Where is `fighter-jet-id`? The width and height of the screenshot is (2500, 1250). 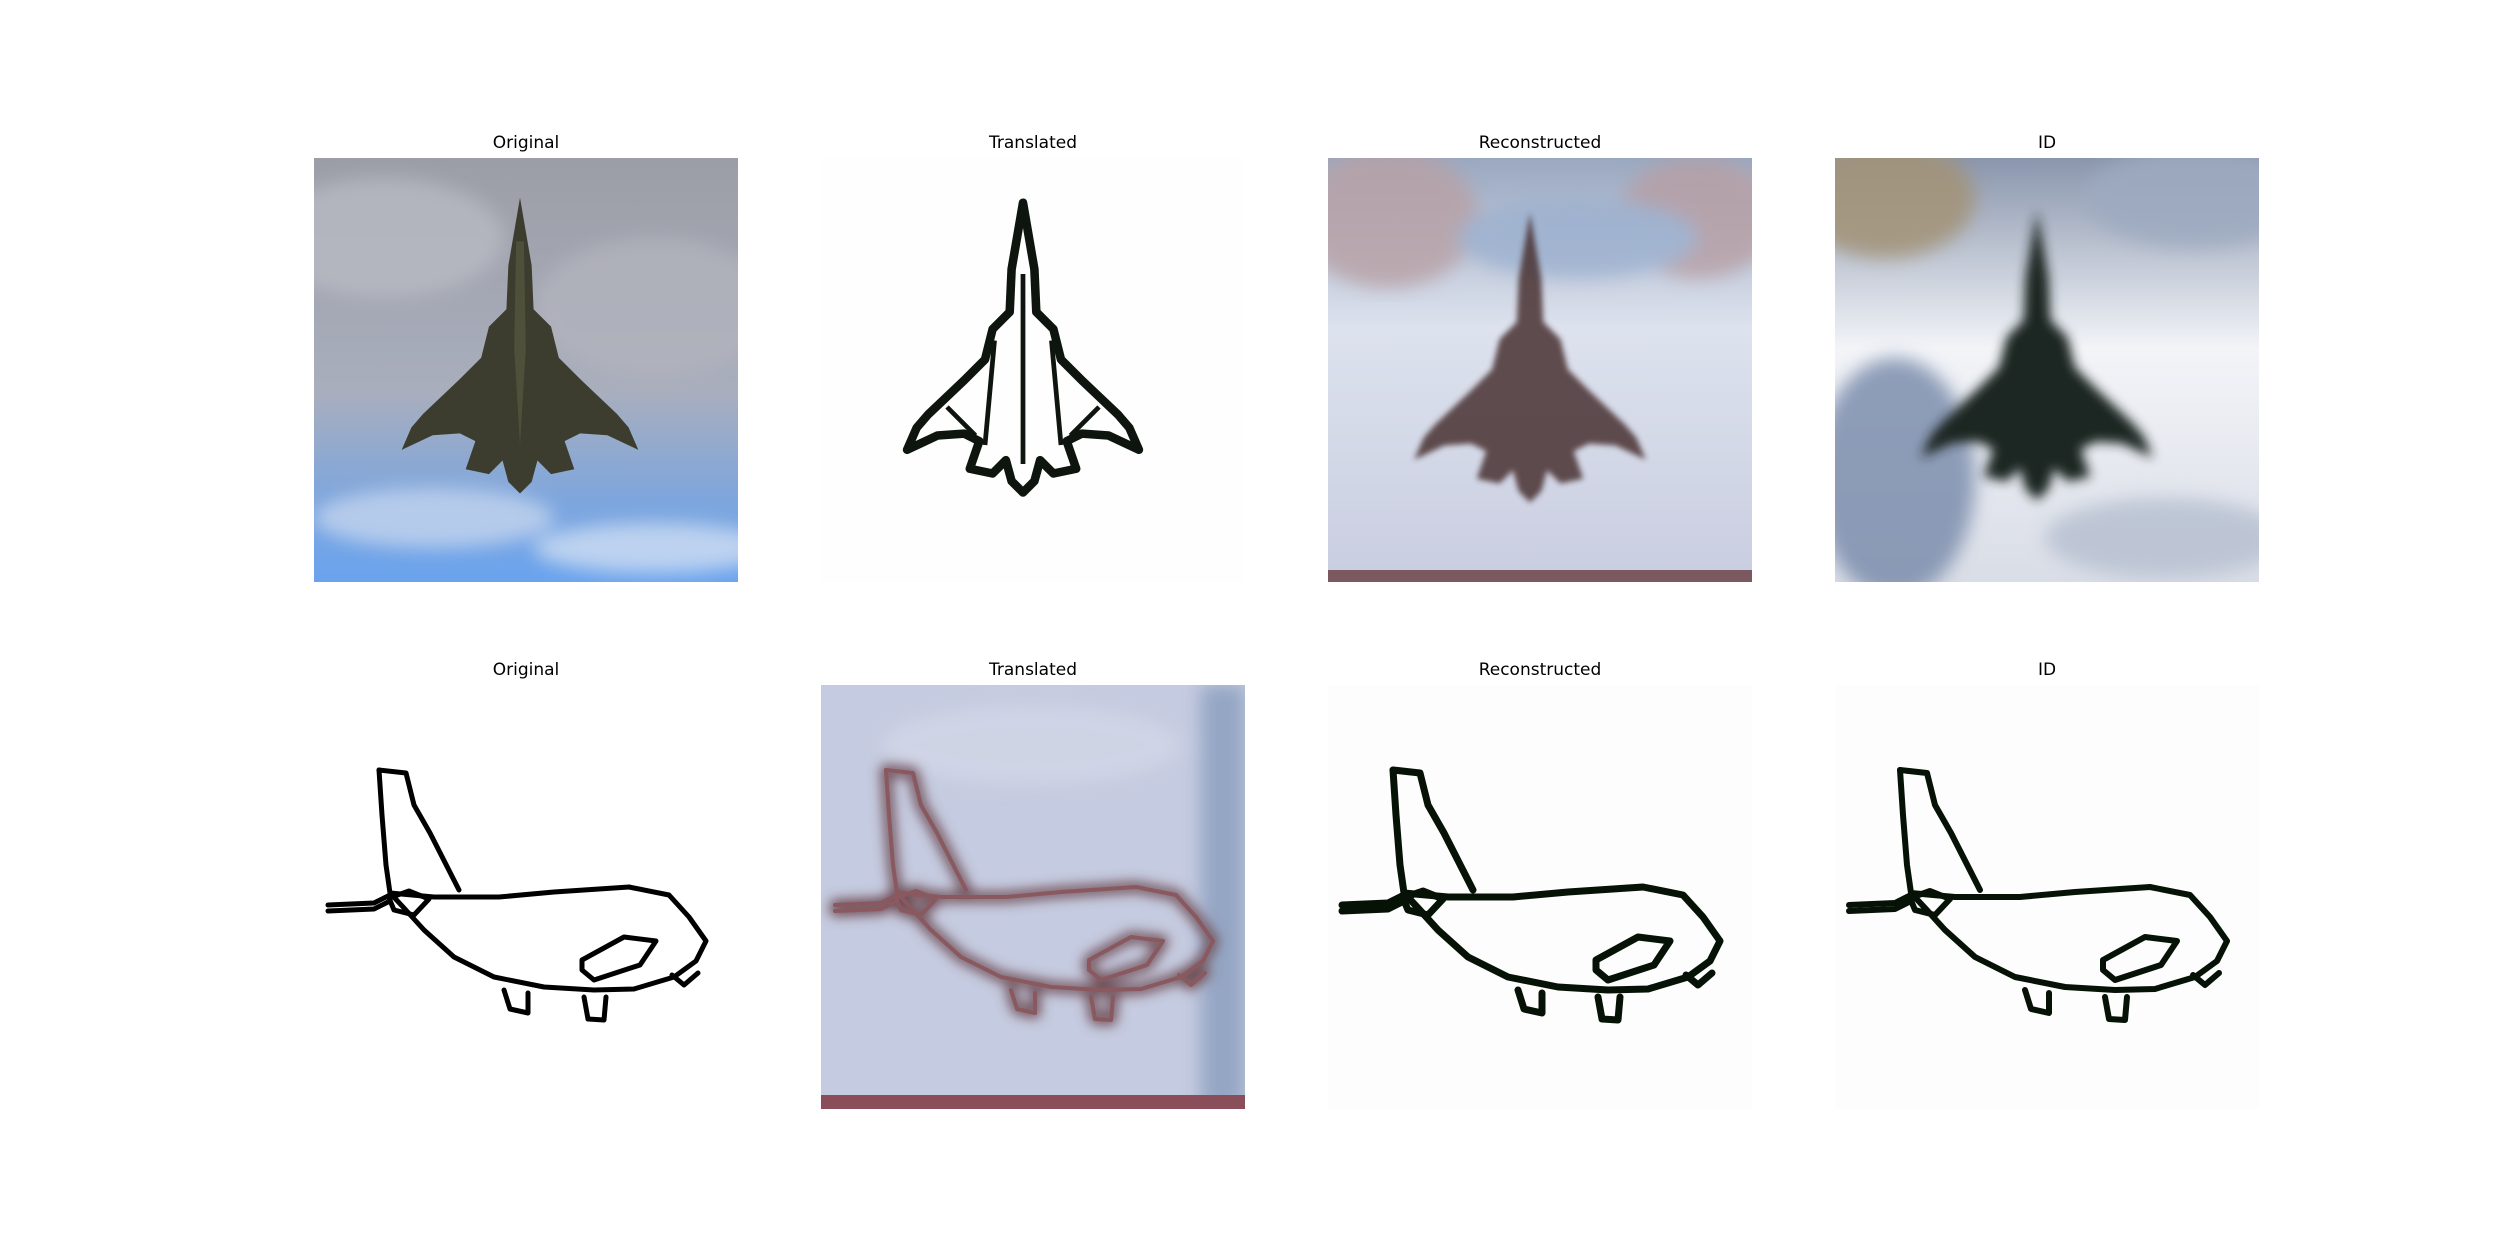 fighter-jet-id is located at coordinates (2047, 370).